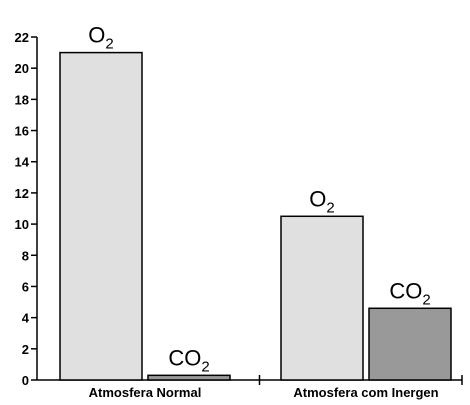 The width and height of the screenshot is (470, 405). Describe the element at coordinates (25, 255) in the screenshot. I see `y-tick-label: 8` at that location.